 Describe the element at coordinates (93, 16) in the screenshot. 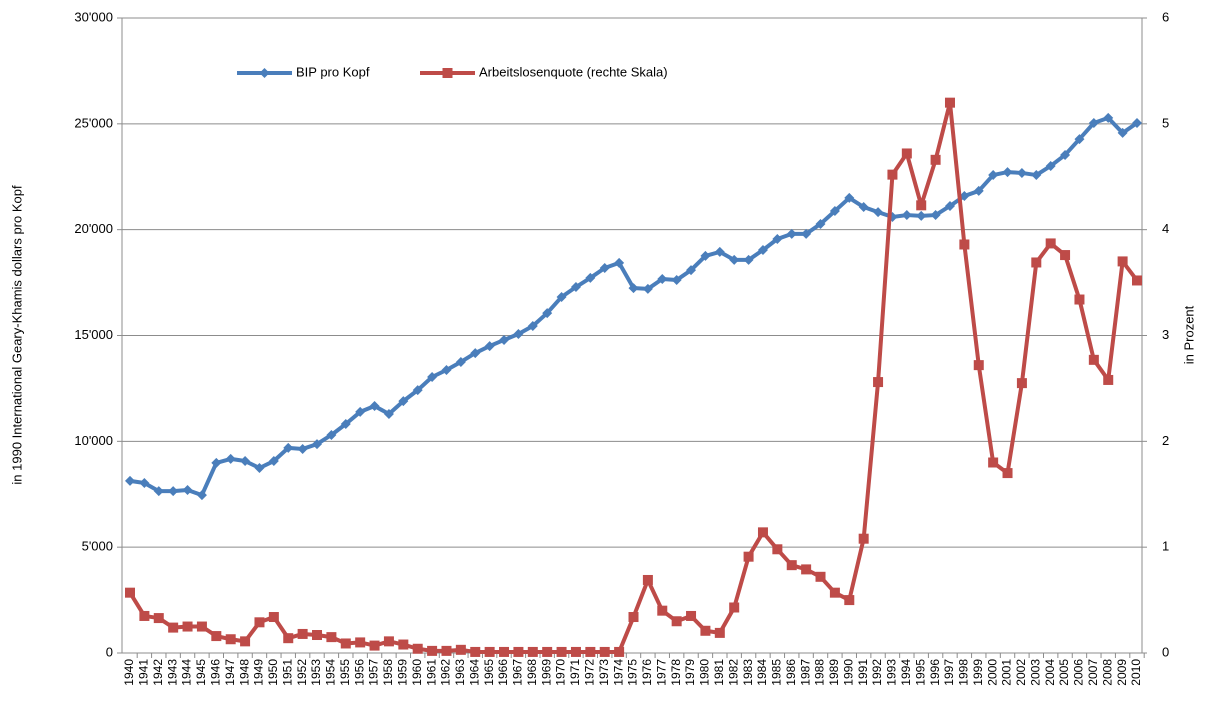

I see `y-tick-label: 30'000` at that location.